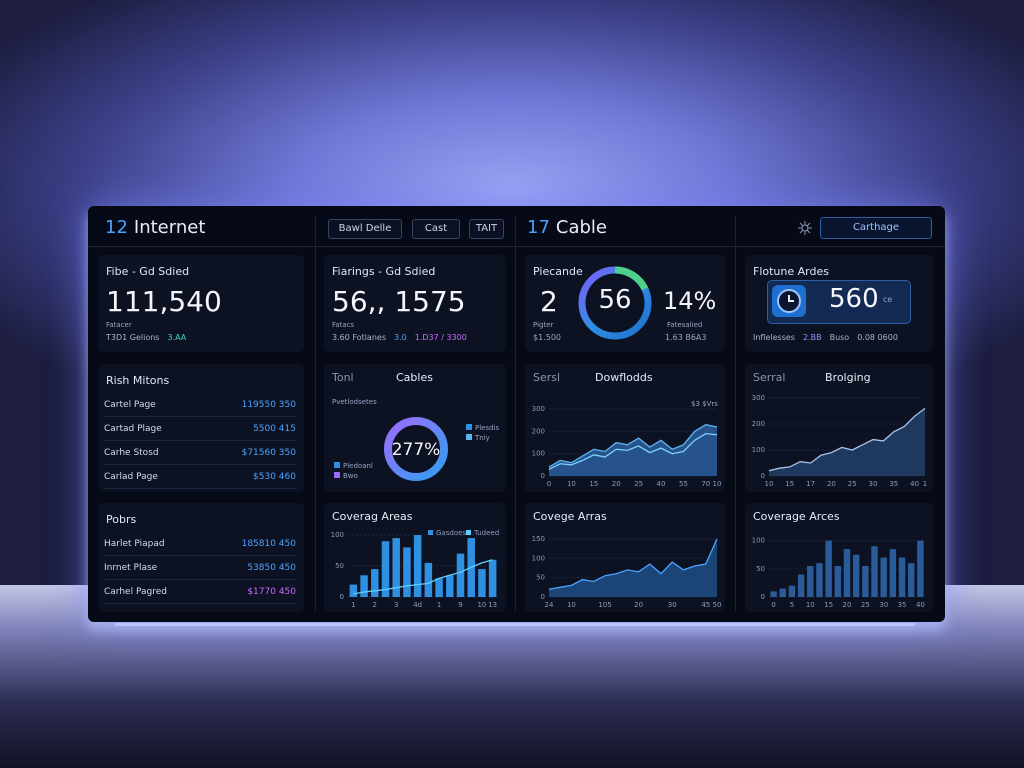  Describe the element at coordinates (274, 477) in the screenshot. I see `row-value: $530 460` at that location.